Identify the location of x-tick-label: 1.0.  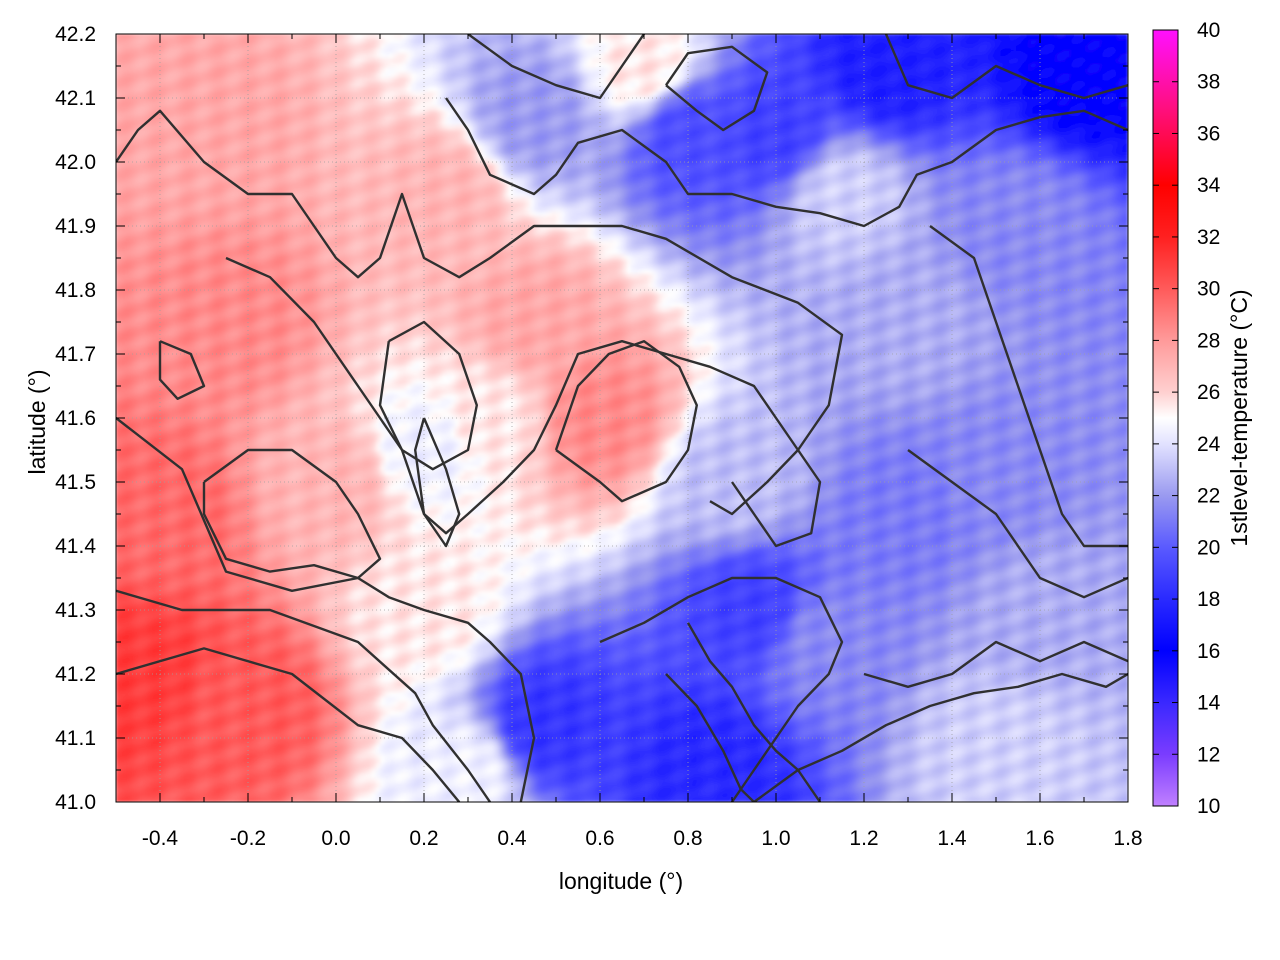
(775, 838).